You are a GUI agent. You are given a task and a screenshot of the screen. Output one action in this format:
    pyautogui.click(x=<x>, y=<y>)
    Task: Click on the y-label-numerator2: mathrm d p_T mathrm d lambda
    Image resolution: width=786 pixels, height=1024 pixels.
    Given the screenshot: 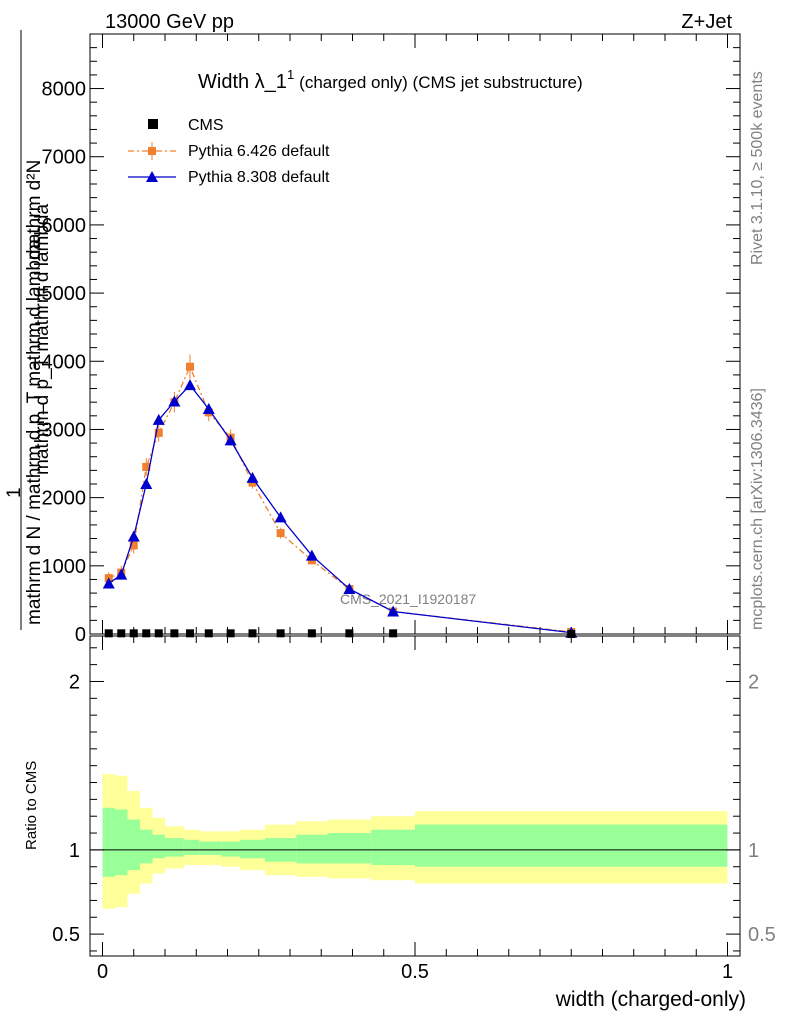 What is the action you would take?
    pyautogui.click(x=42, y=339)
    